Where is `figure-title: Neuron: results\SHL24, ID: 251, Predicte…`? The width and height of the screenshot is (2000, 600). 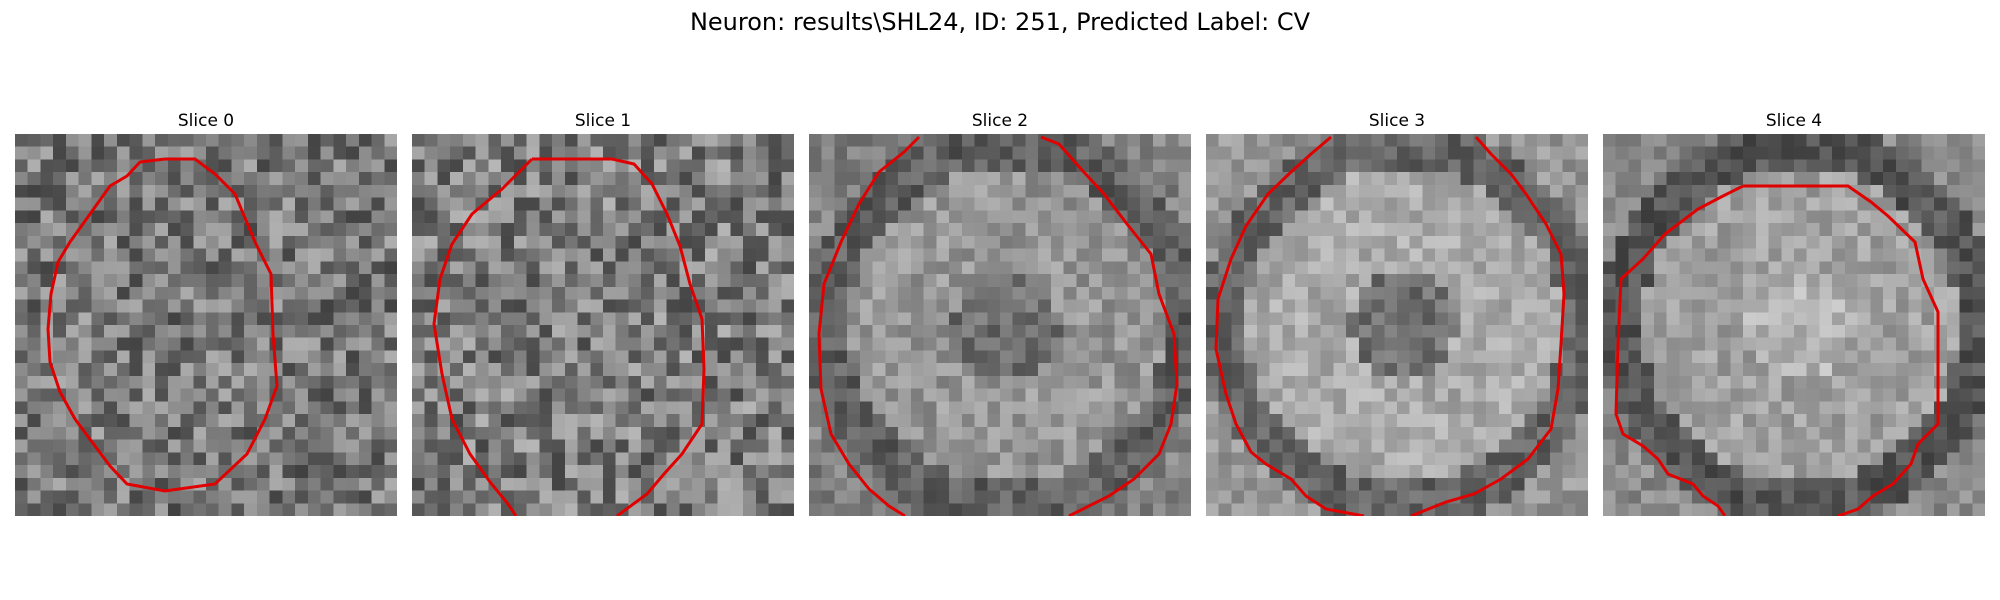 figure-title: Neuron: results\SHL24, ID: 251, Predicte… is located at coordinates (1000, 22).